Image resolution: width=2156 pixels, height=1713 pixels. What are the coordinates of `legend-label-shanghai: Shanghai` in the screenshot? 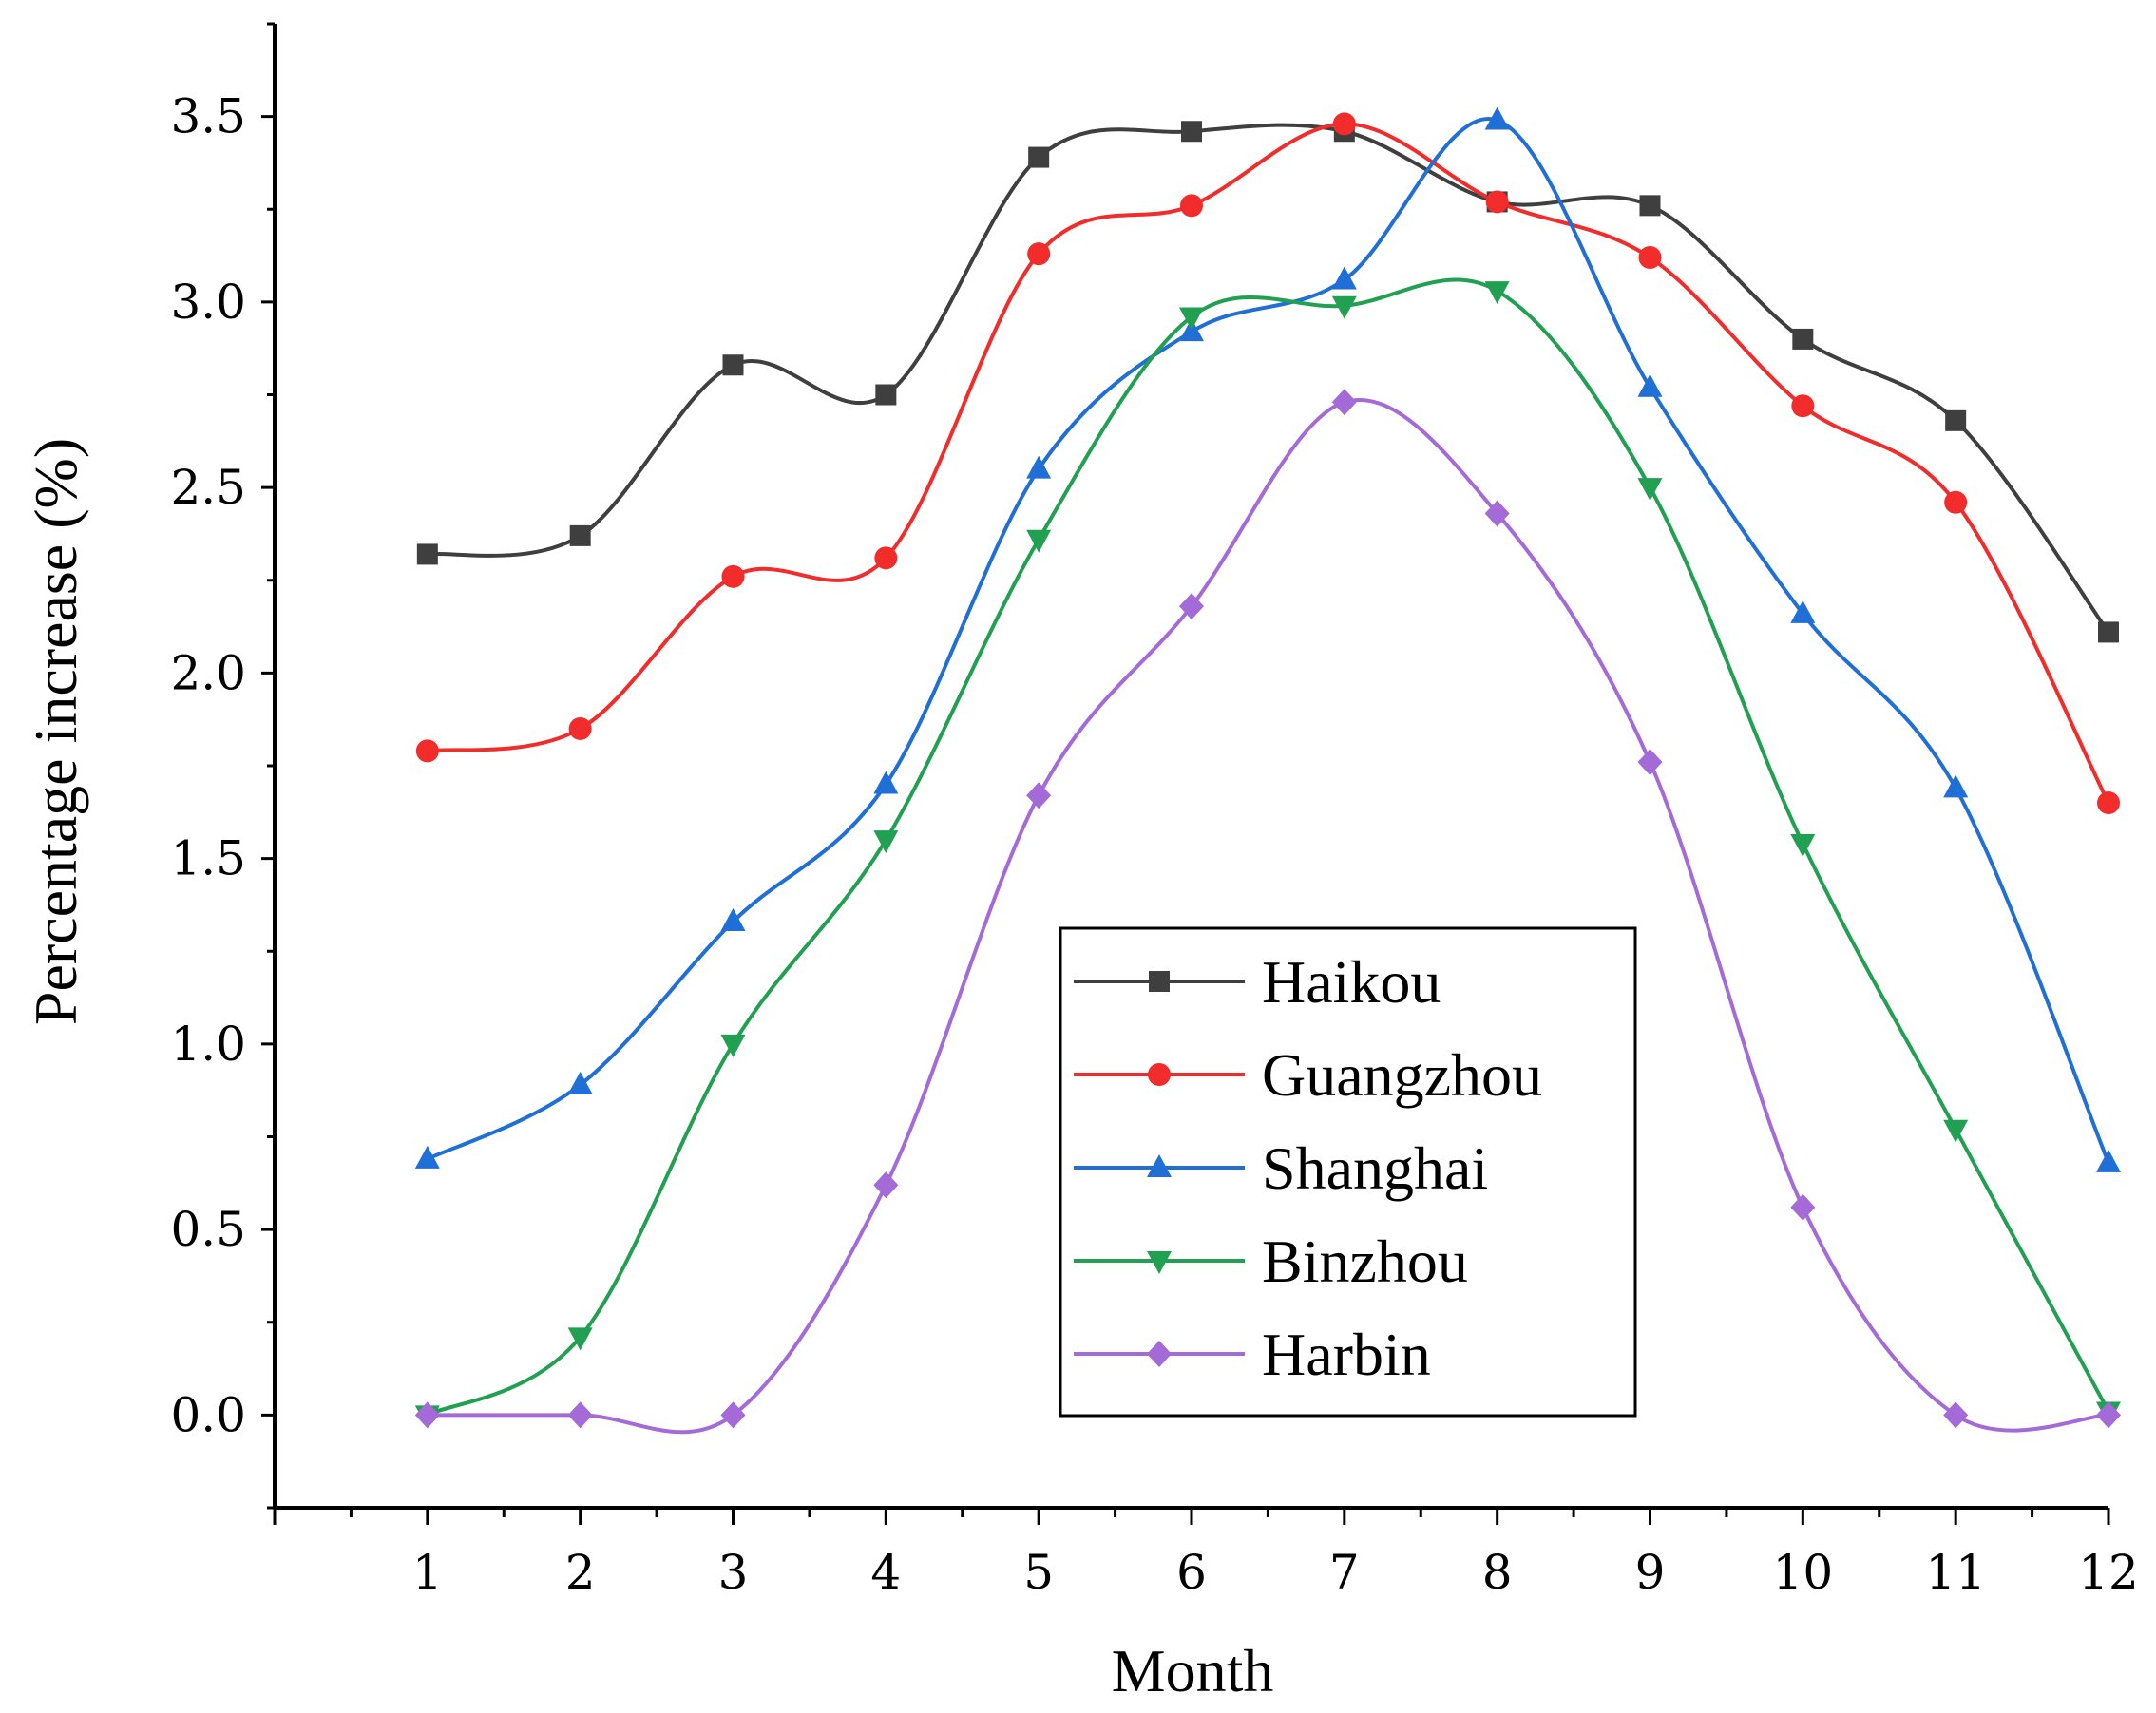 It's located at (1375, 1168).